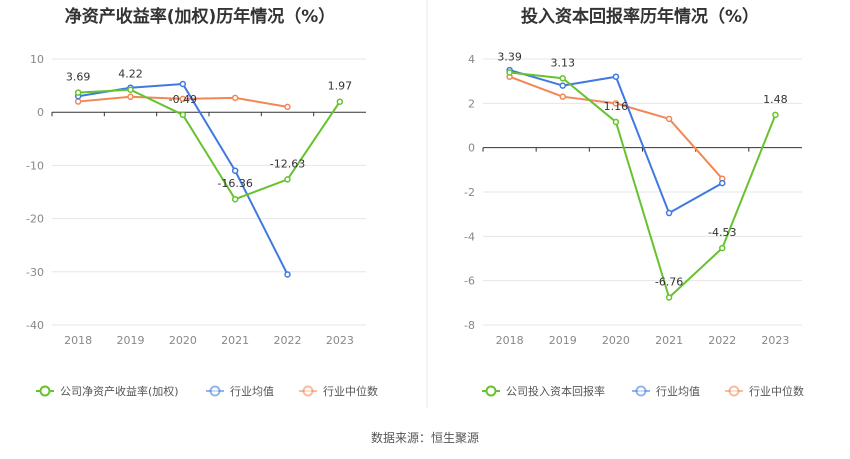  What do you see at coordinates (722, 340) in the screenshot?
I see `roic-x-tick-label: 2022` at bounding box center [722, 340].